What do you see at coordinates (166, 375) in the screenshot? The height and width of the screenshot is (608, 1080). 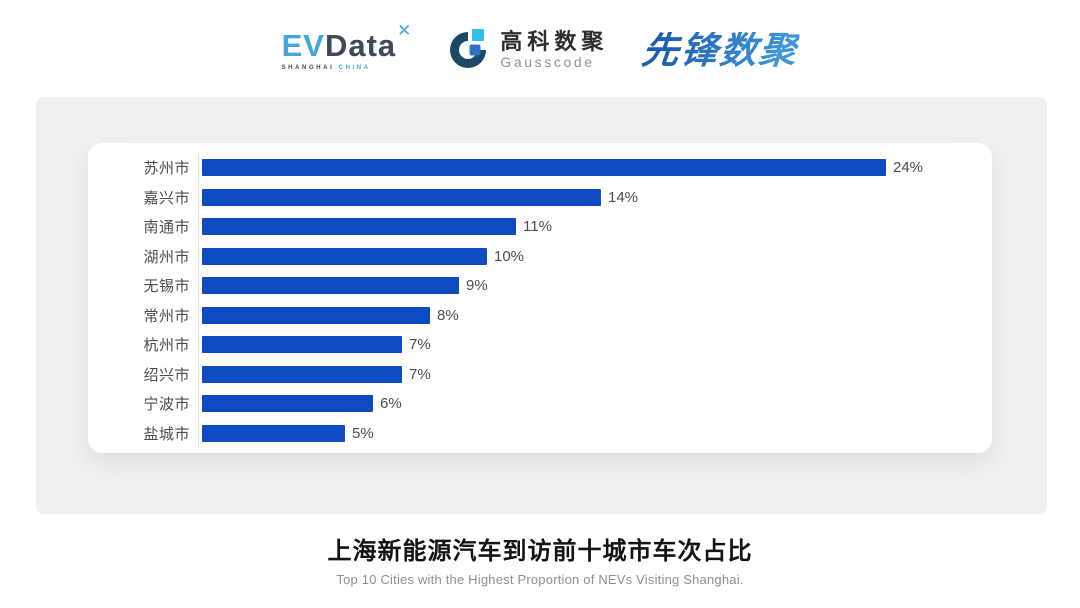 I see `category-label: 绍兴市` at bounding box center [166, 375].